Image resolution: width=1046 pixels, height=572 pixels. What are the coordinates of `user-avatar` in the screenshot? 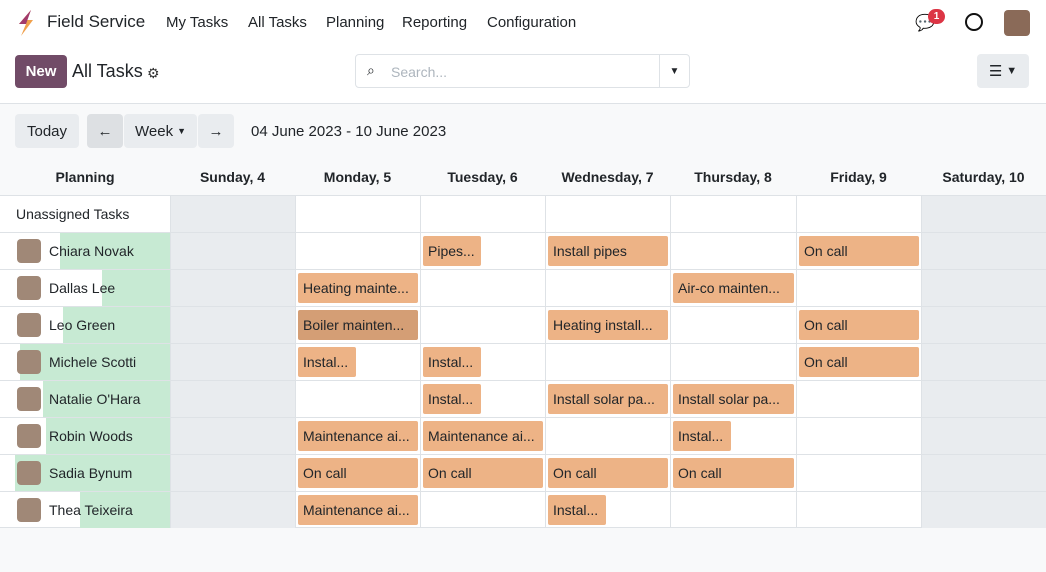 It's located at (1017, 23).